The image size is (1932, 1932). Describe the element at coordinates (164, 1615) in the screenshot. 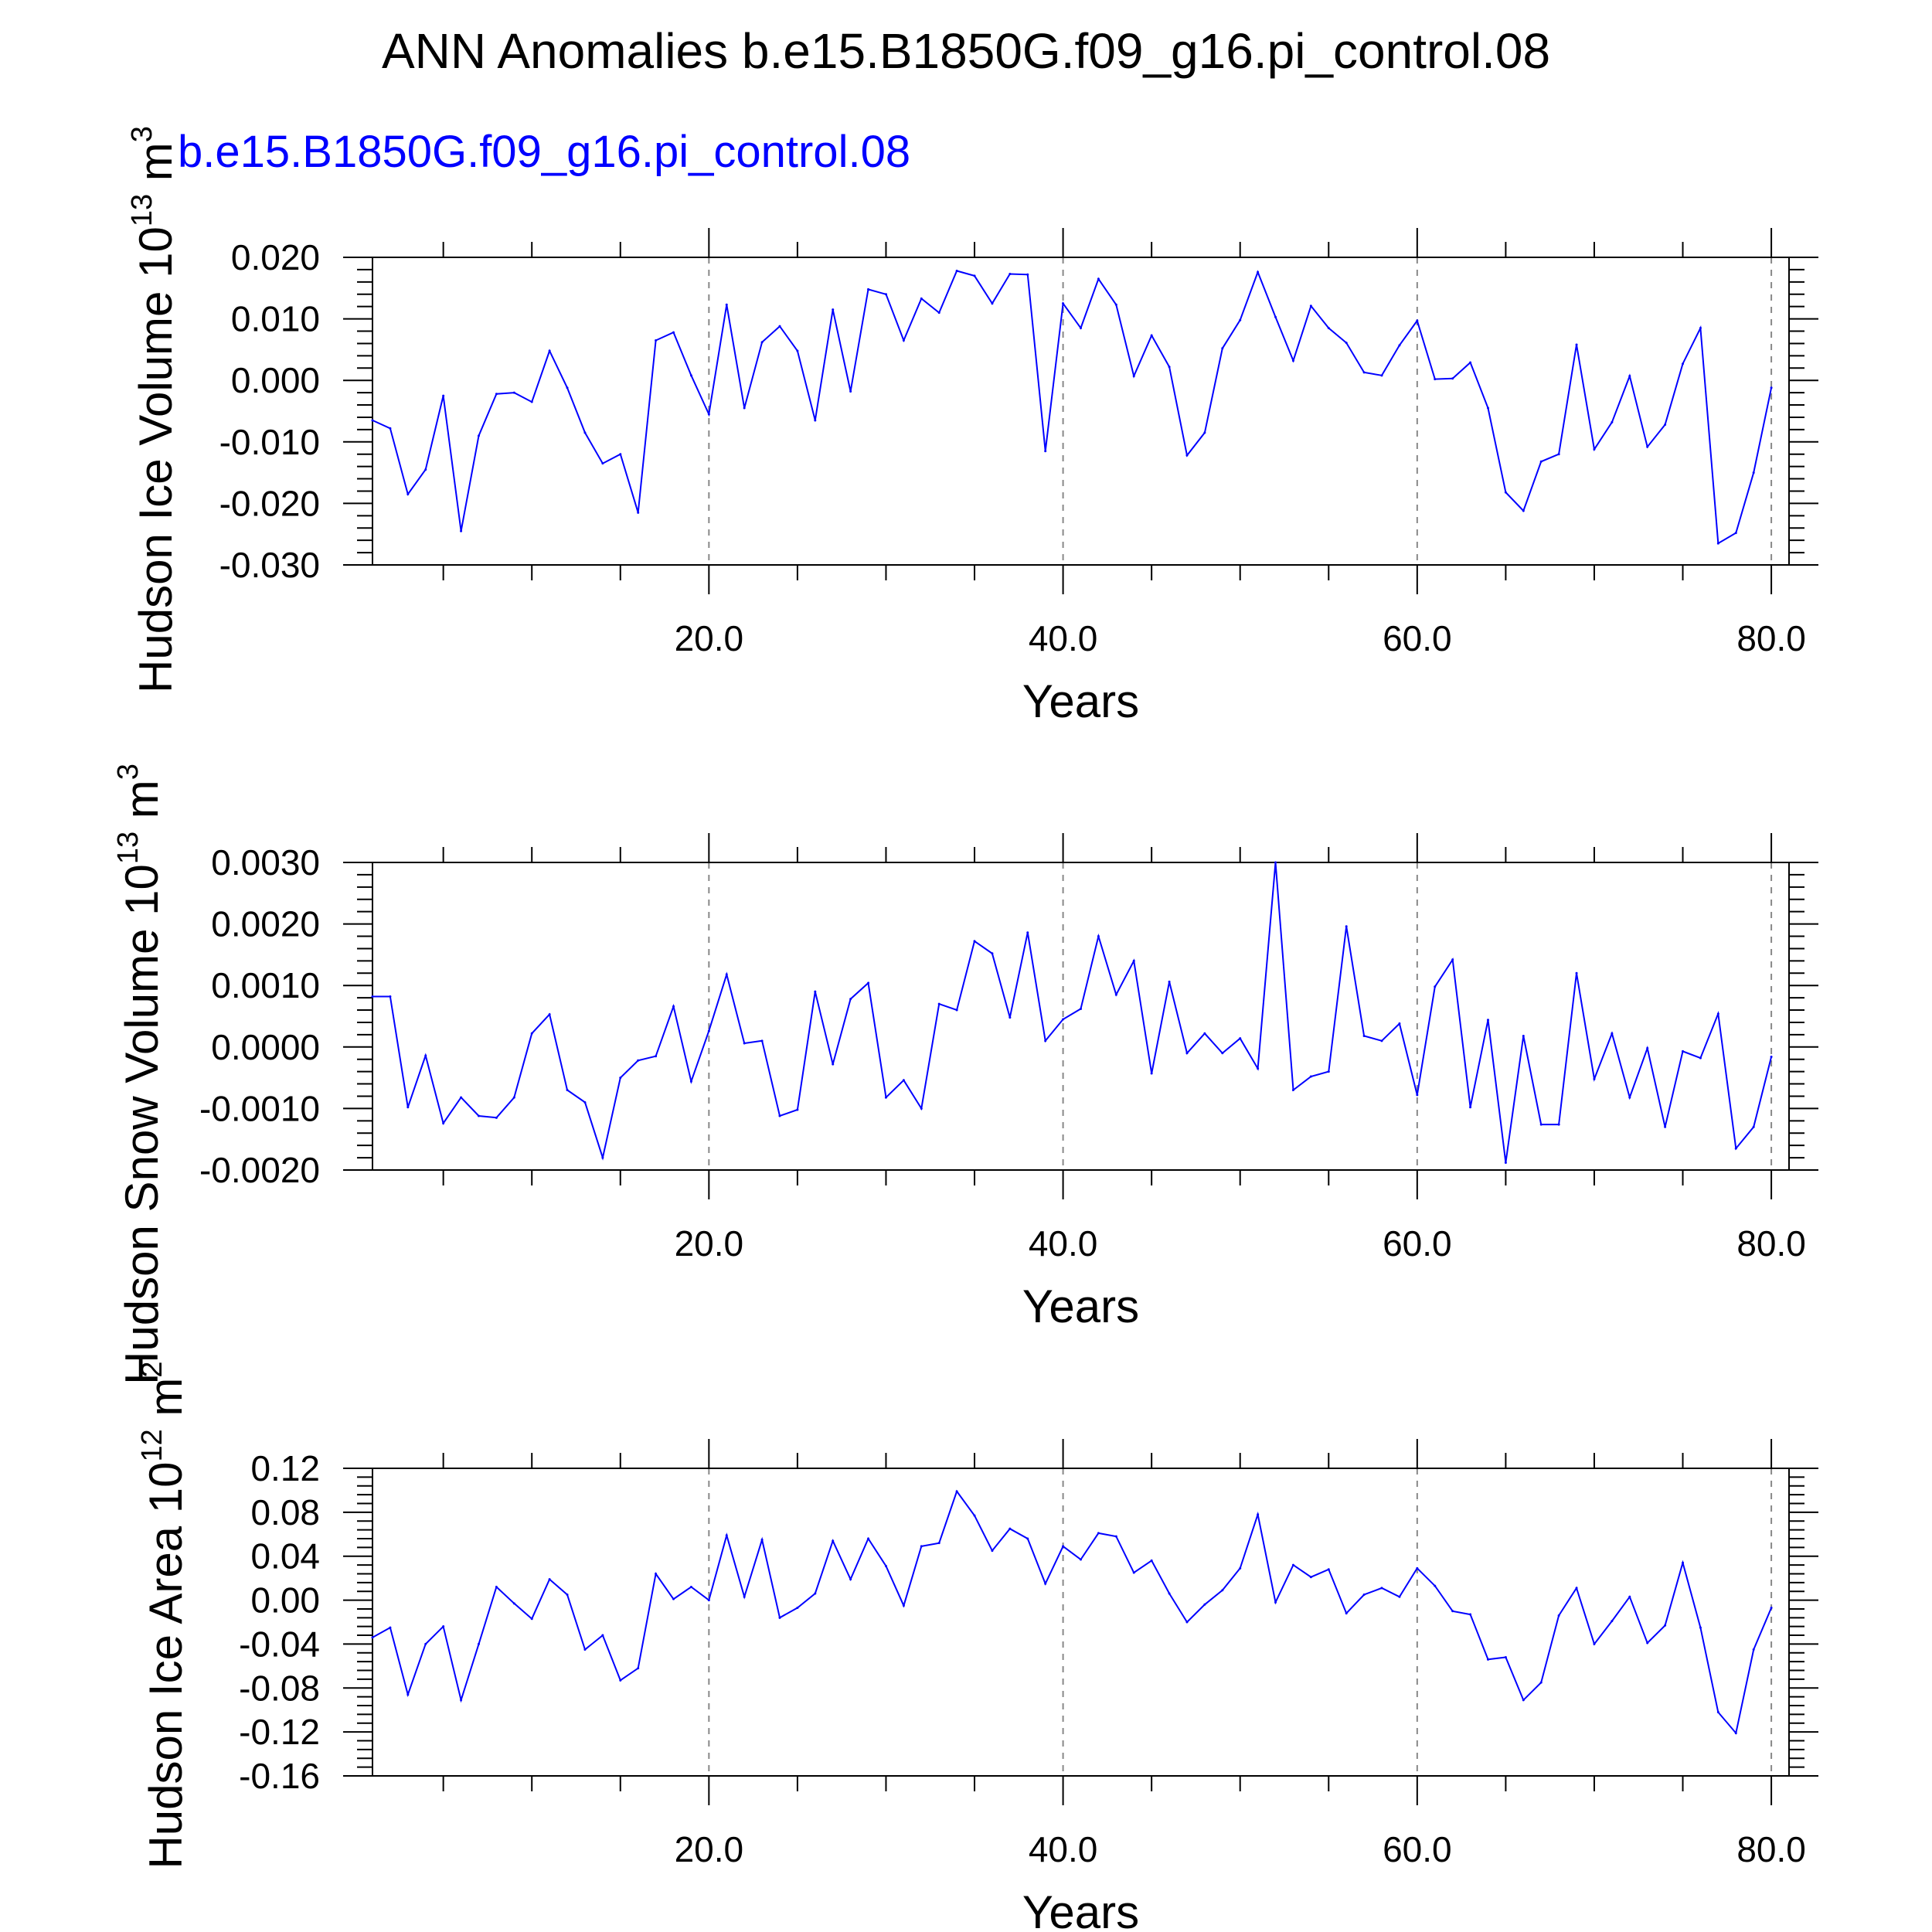

I see `y-axis-title: Hudson Ice Area 1012 m2` at that location.